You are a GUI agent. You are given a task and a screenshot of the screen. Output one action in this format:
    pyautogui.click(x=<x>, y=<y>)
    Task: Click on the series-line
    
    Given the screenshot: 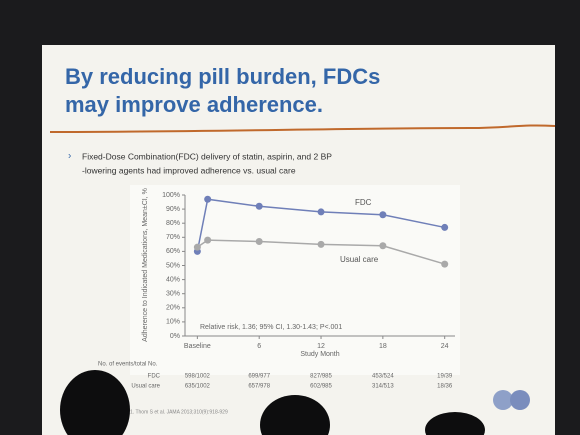 What is the action you would take?
    pyautogui.click(x=320, y=225)
    